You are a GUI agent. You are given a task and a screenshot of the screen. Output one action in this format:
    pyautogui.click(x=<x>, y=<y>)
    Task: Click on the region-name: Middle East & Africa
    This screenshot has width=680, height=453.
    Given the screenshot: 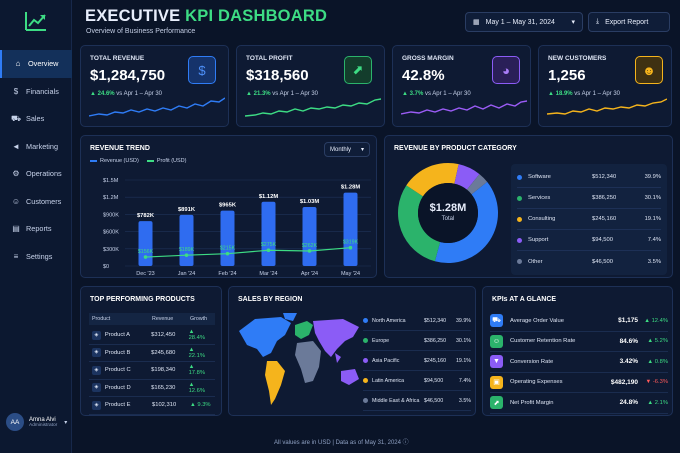 What is the action you would take?
    pyautogui.click(x=396, y=400)
    